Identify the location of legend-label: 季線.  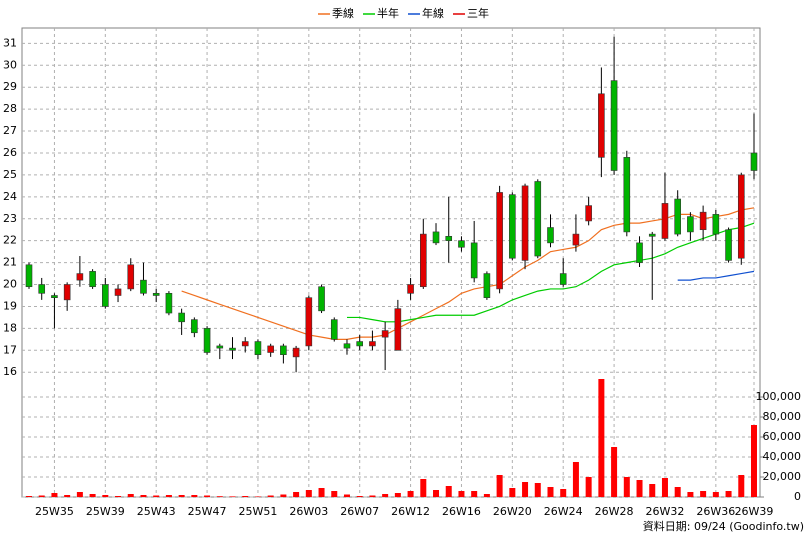
(343, 13).